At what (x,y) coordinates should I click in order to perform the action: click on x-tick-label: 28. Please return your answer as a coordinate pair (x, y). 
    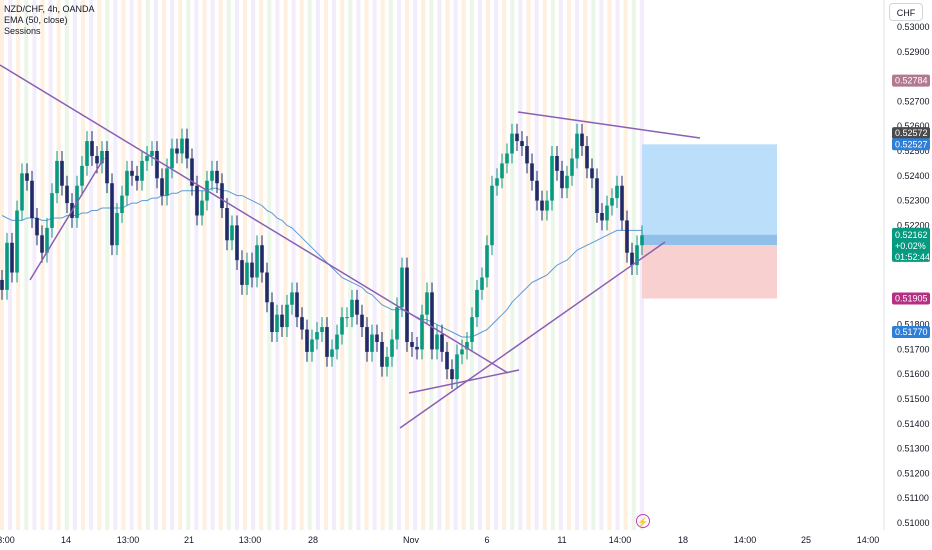
    Looking at the image, I should click on (313, 540).